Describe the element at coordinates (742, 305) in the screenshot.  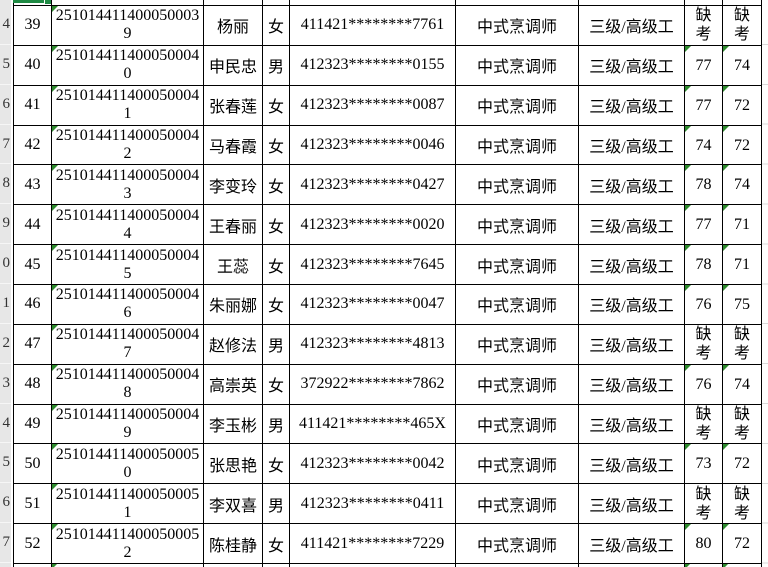
I see `cell-score-2: 75` at that location.